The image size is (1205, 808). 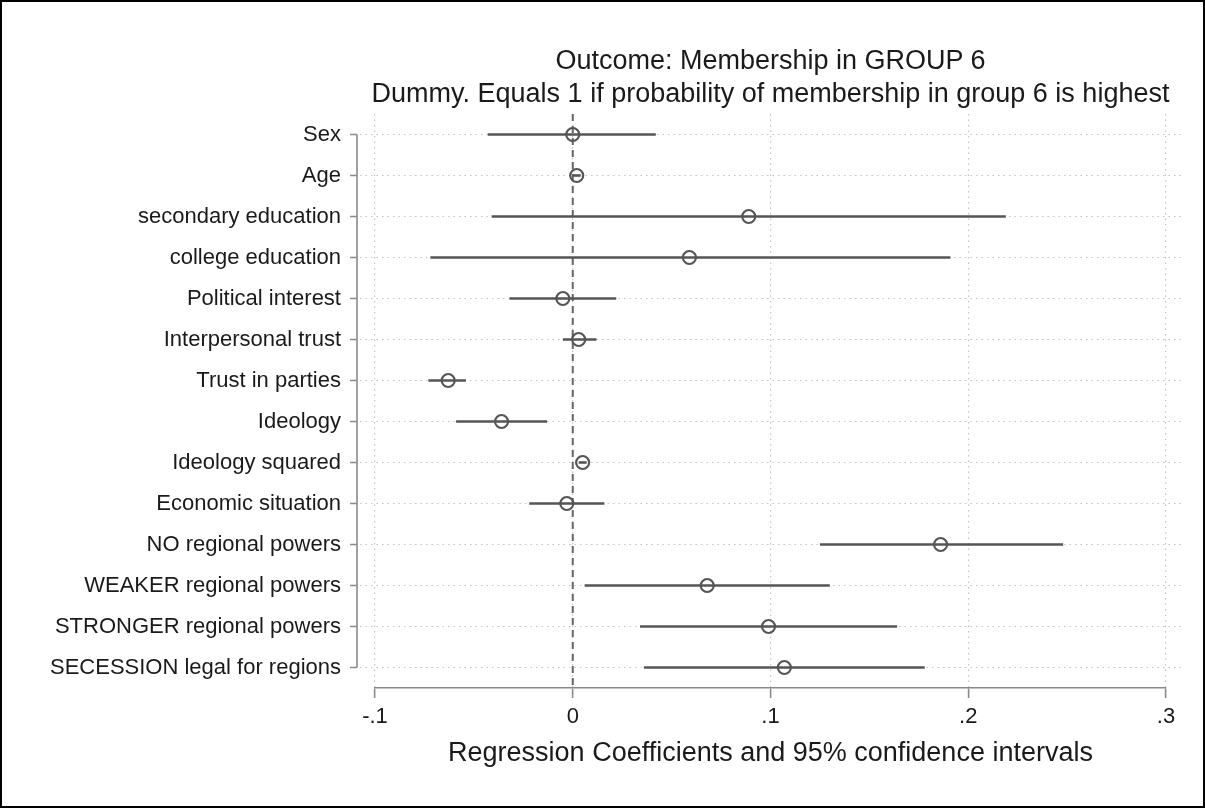 I want to click on y-tick-label: secondary education, so click(x=239, y=215).